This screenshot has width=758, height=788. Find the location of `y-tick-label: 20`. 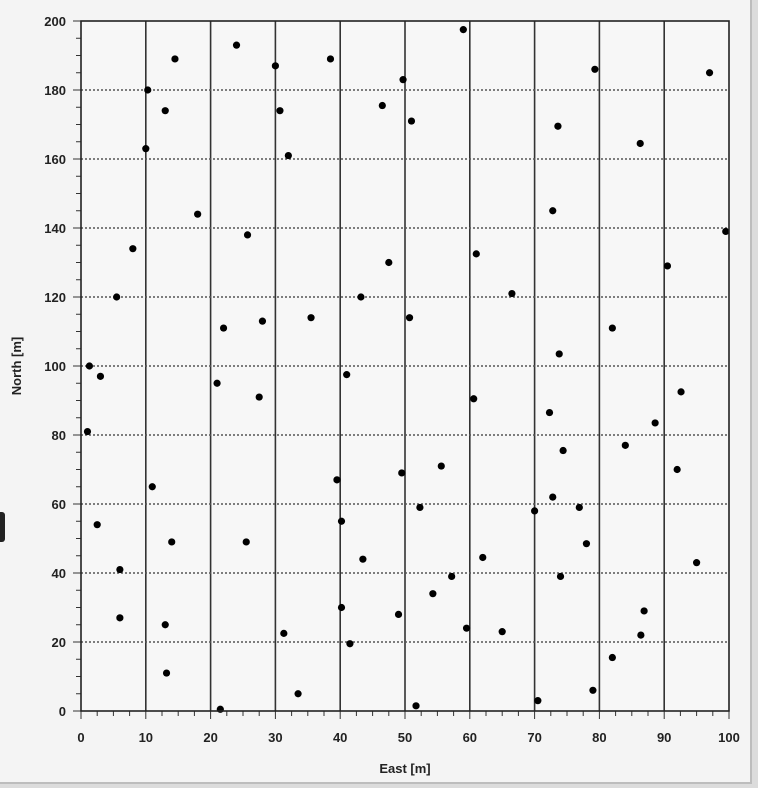

y-tick-label: 20 is located at coordinates (59, 642).